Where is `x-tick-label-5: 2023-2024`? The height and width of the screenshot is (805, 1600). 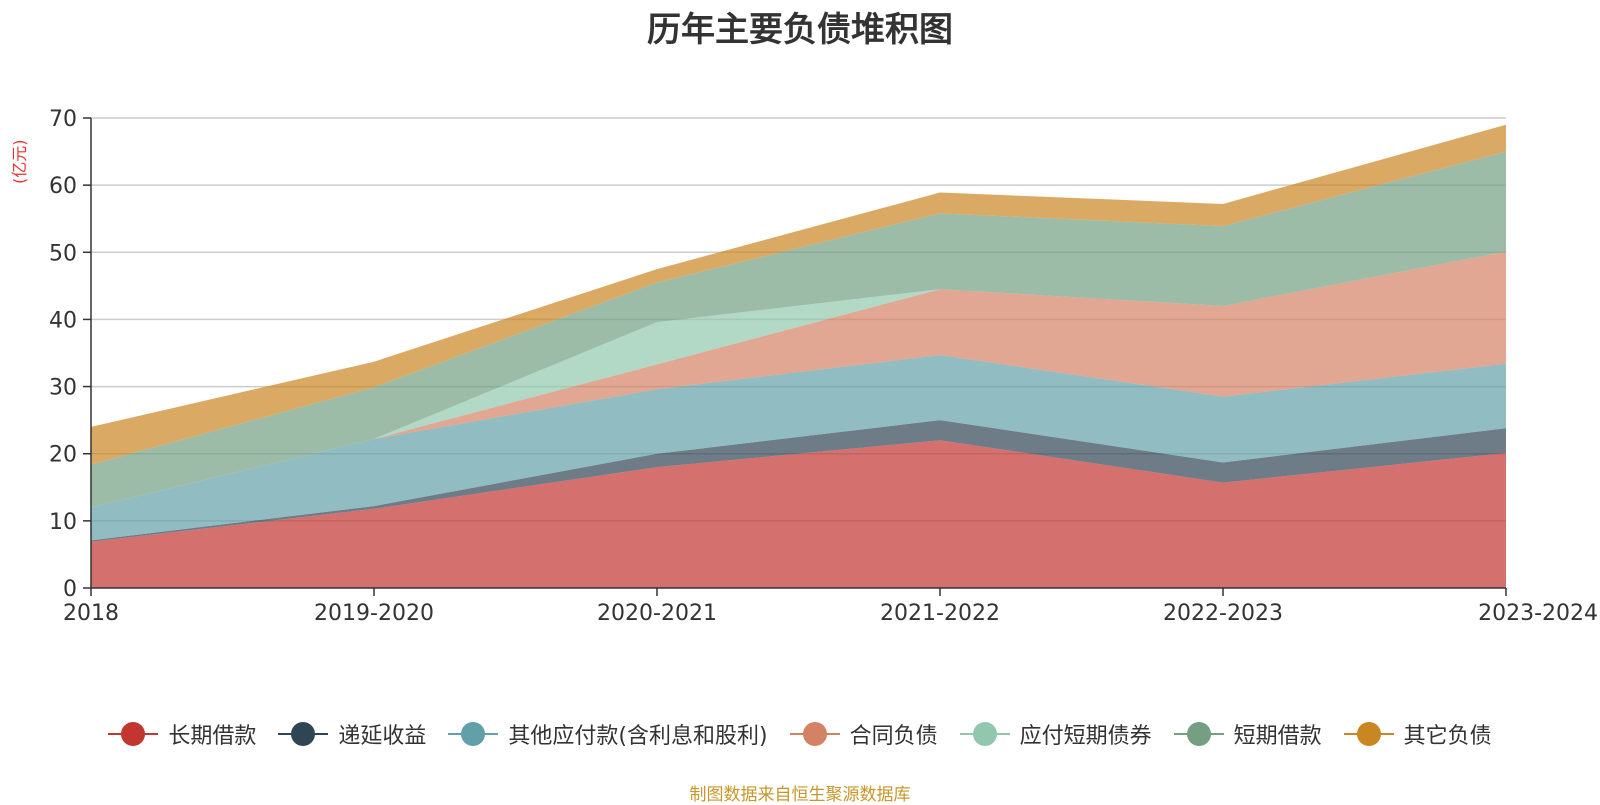
x-tick-label-5: 2023-2024 is located at coordinates (1538, 613).